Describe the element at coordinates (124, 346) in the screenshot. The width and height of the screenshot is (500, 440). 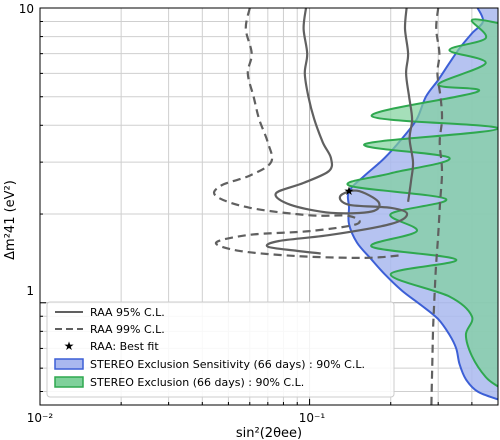
I see `legend-label-best-fit: RAA: Best fit` at that location.